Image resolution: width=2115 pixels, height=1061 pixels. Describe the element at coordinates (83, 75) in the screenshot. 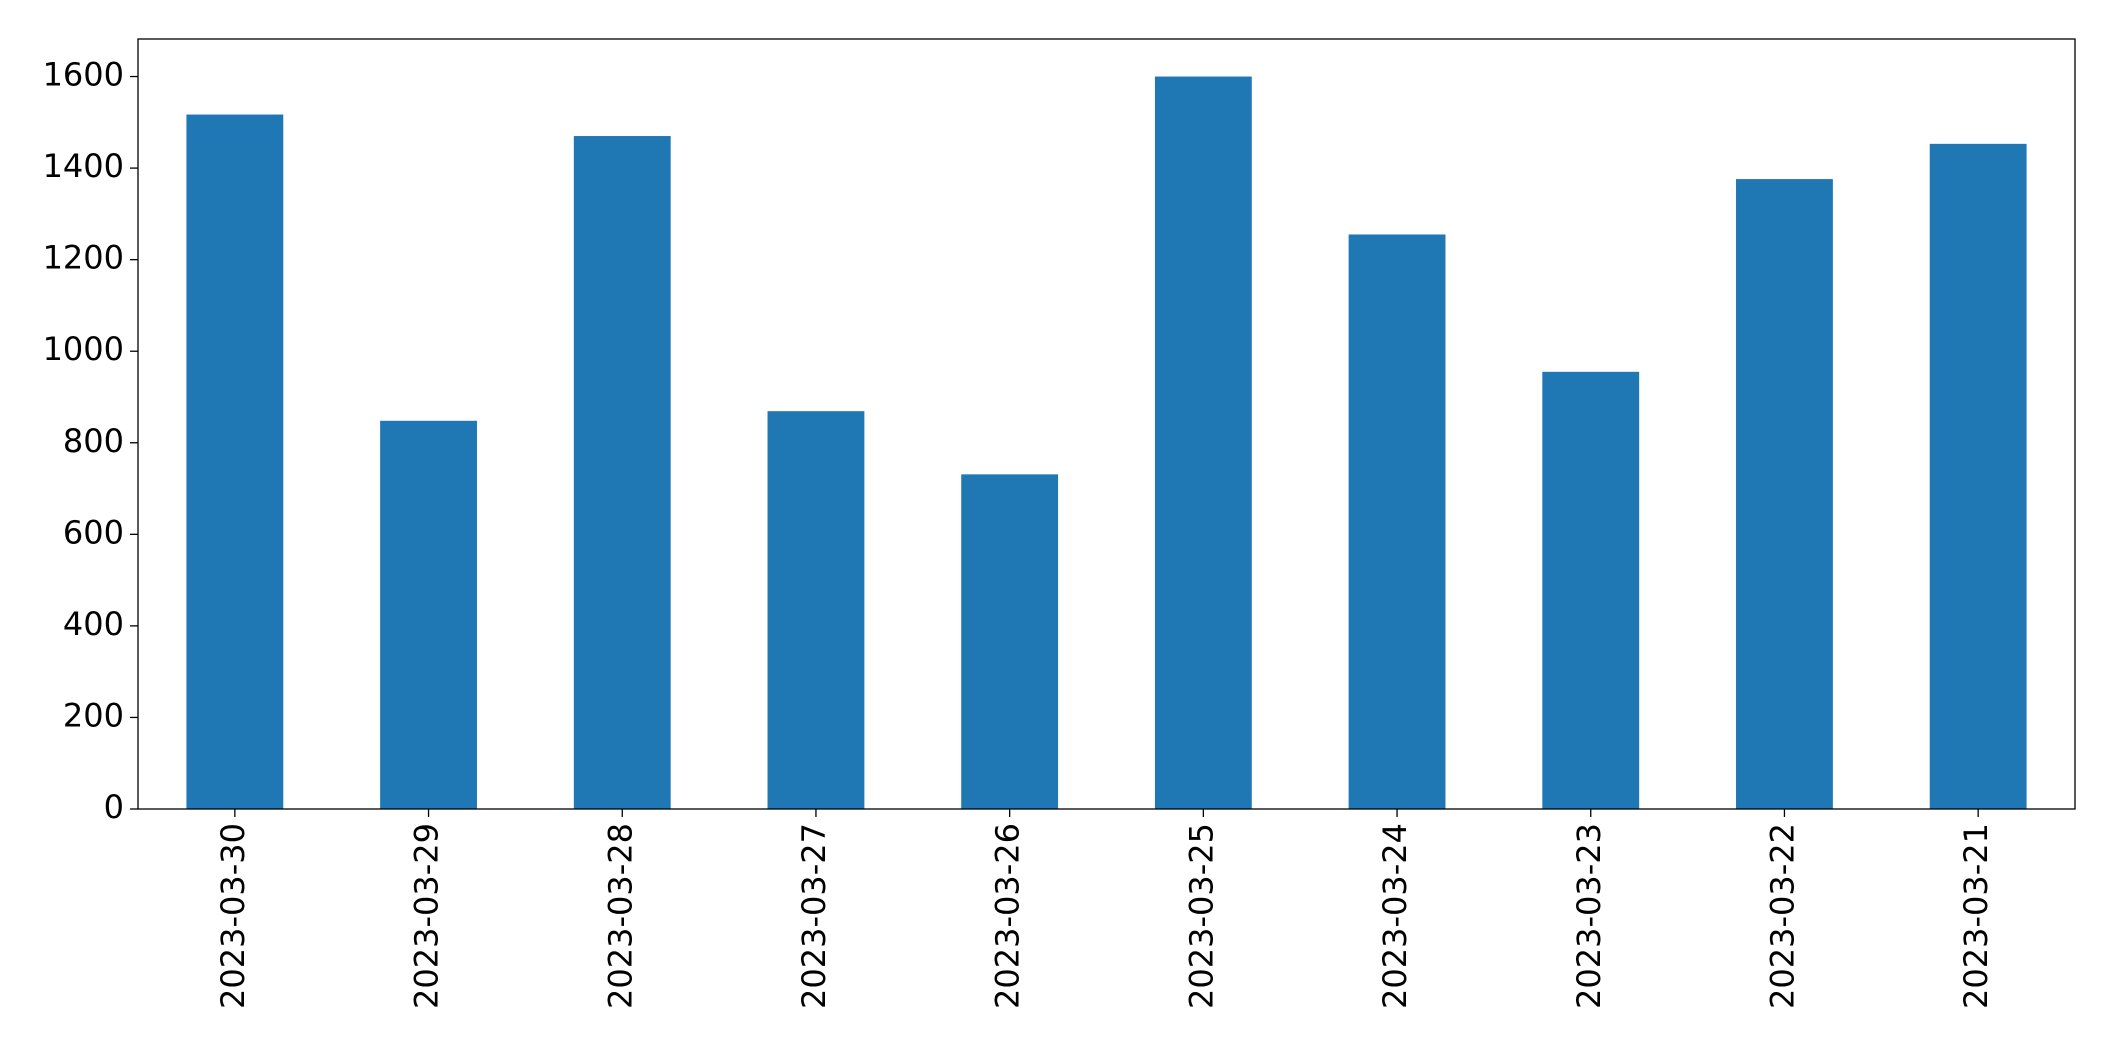

I see `y-tick-label: 1600` at that location.